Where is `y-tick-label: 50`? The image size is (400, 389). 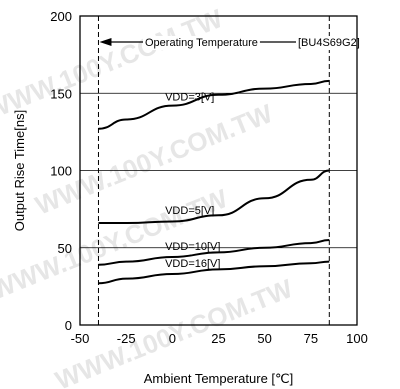 y-tick-label: 50 is located at coordinates (65, 248).